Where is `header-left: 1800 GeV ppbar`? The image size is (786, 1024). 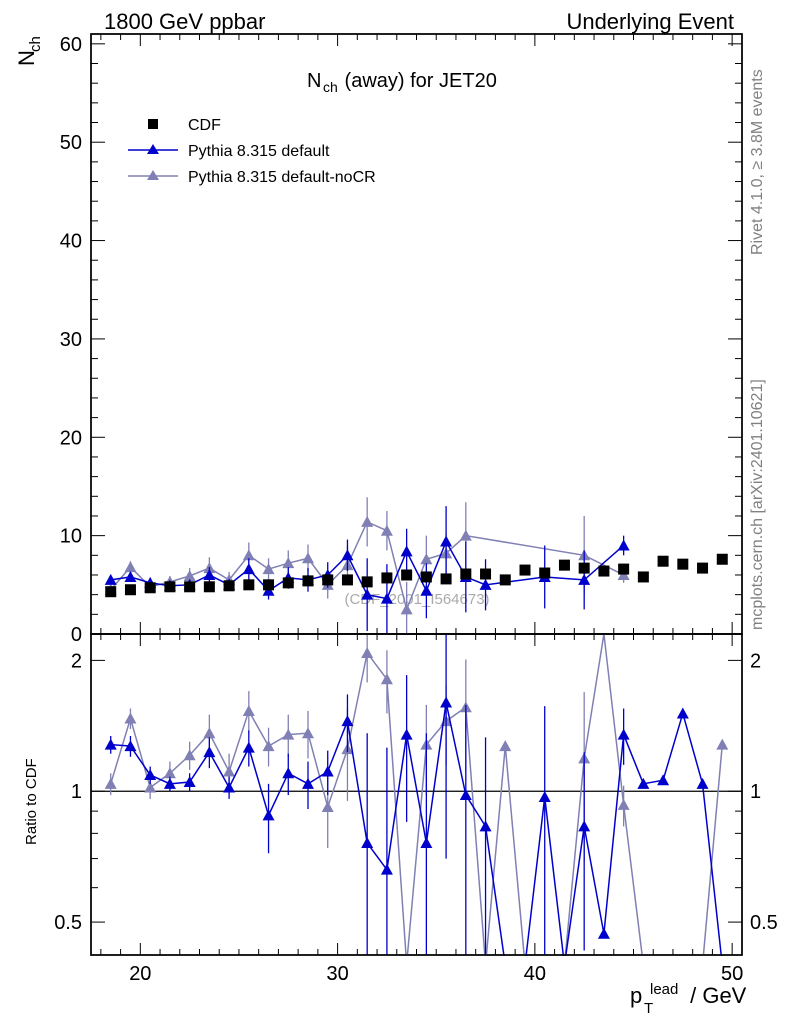 header-left: 1800 GeV ppbar is located at coordinates (184, 21).